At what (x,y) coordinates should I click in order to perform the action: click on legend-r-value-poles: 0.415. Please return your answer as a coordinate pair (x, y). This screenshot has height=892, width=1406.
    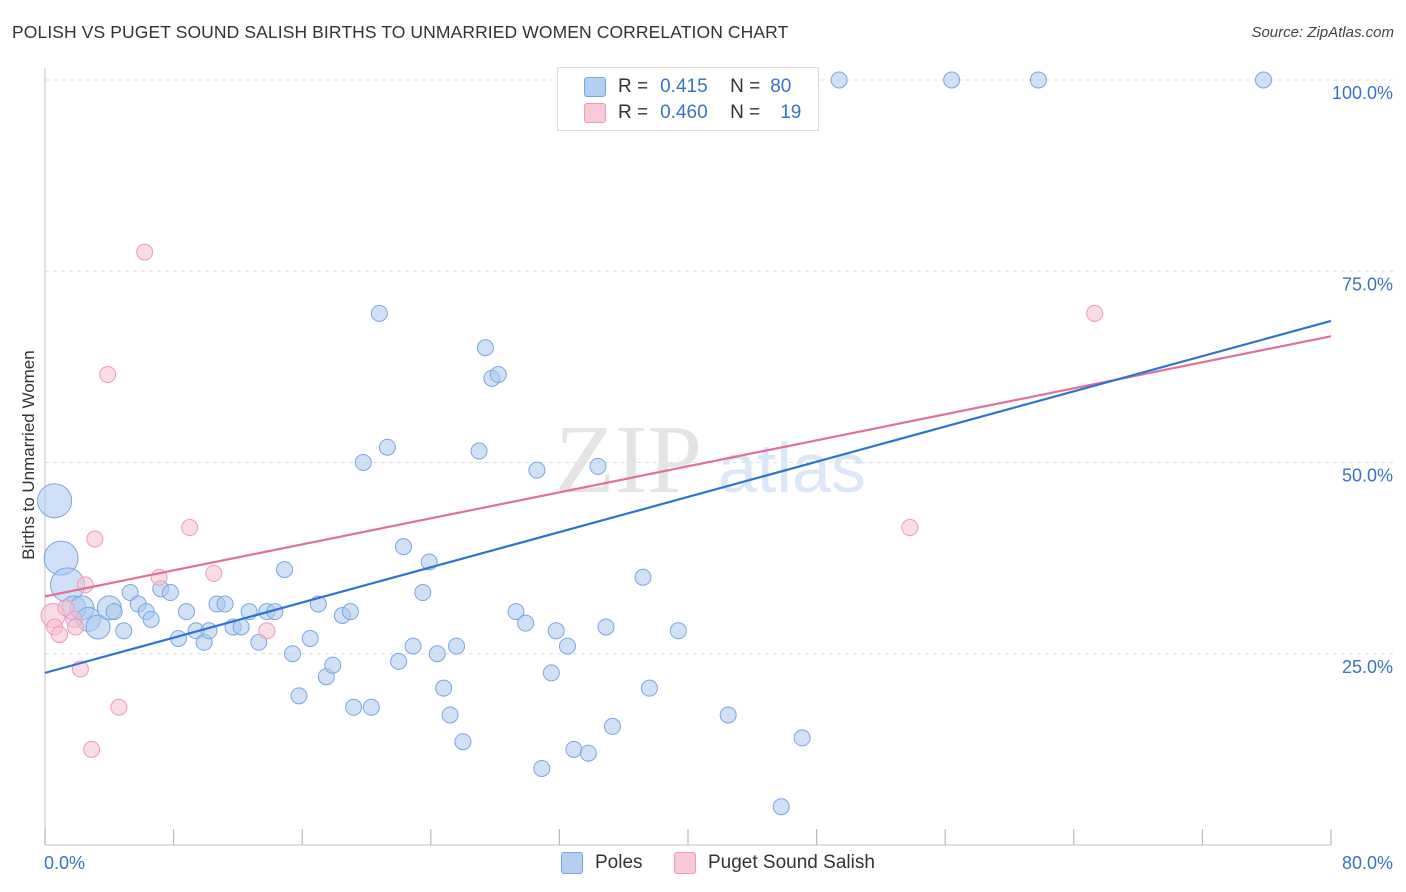
    Looking at the image, I should click on (684, 86).